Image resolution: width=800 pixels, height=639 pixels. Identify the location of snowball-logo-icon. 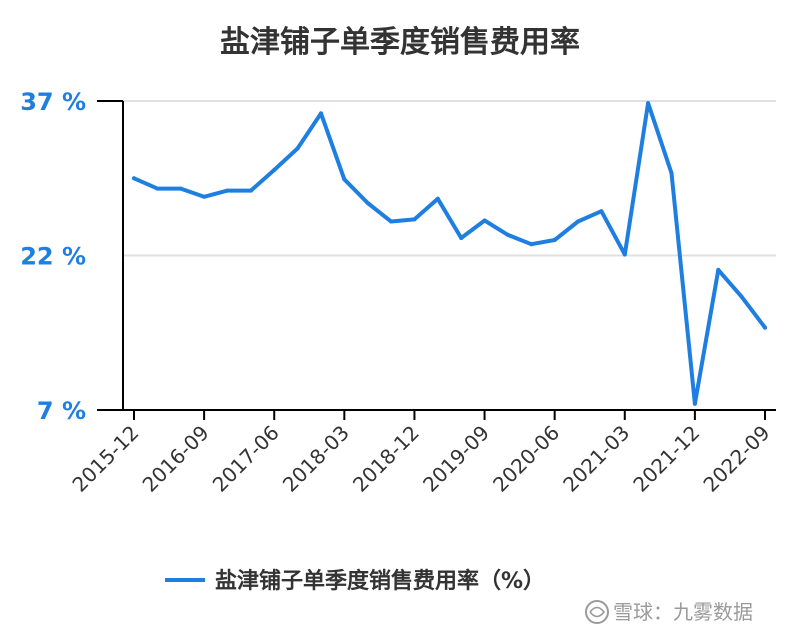
(597, 612).